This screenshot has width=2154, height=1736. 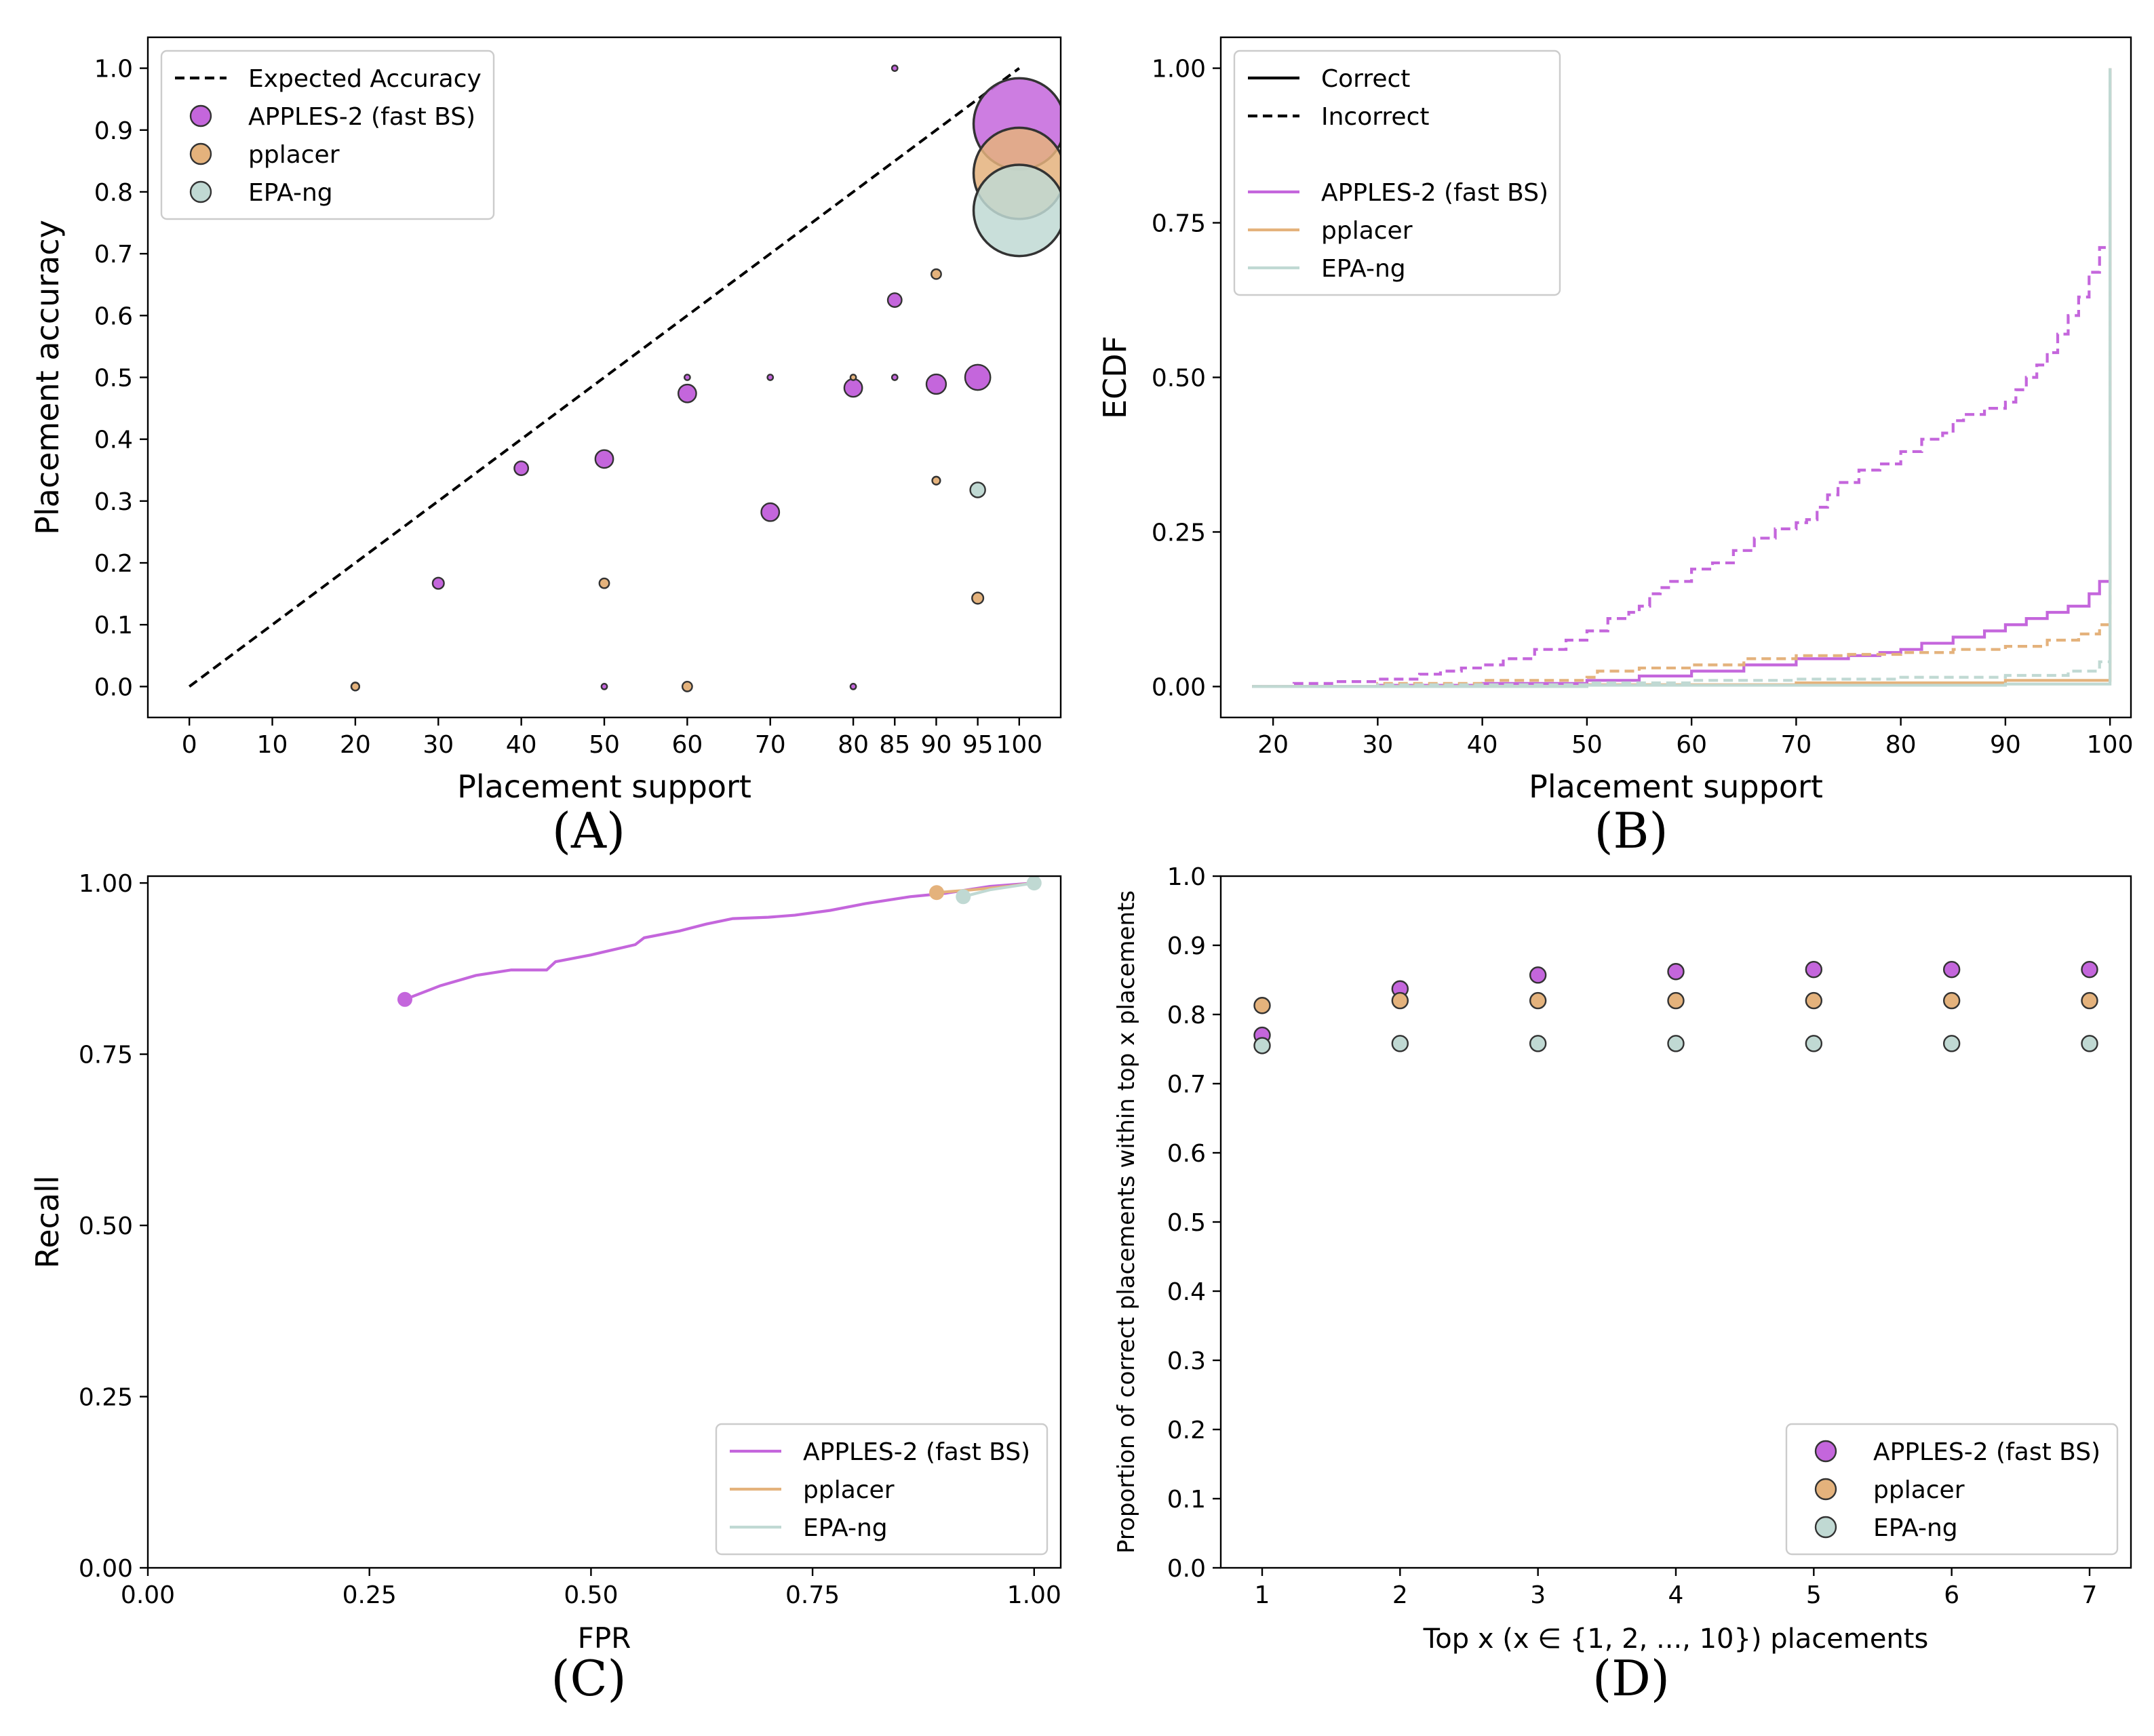 What do you see at coordinates (2090, 1595) in the screenshot?
I see `x-tick-label: 7` at bounding box center [2090, 1595].